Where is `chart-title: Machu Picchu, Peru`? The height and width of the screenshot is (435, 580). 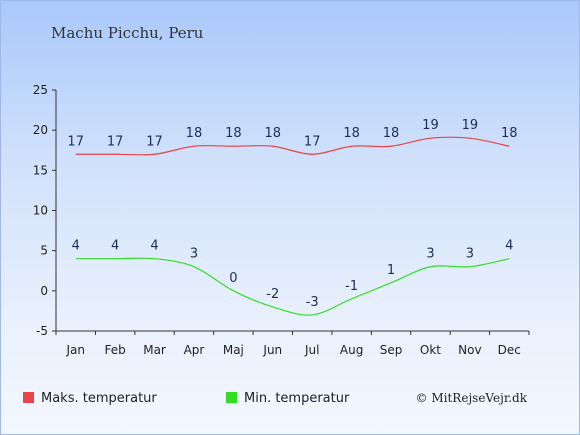 chart-title: Machu Picchu, Peru is located at coordinates (127, 33).